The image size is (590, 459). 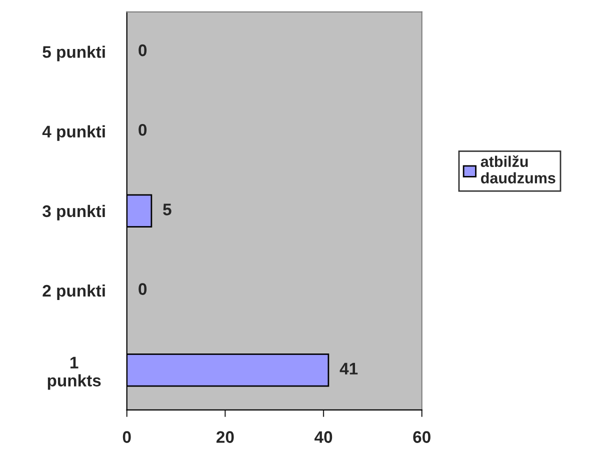 I want to click on y-tick-label: 2 punkti, so click(x=73, y=292).